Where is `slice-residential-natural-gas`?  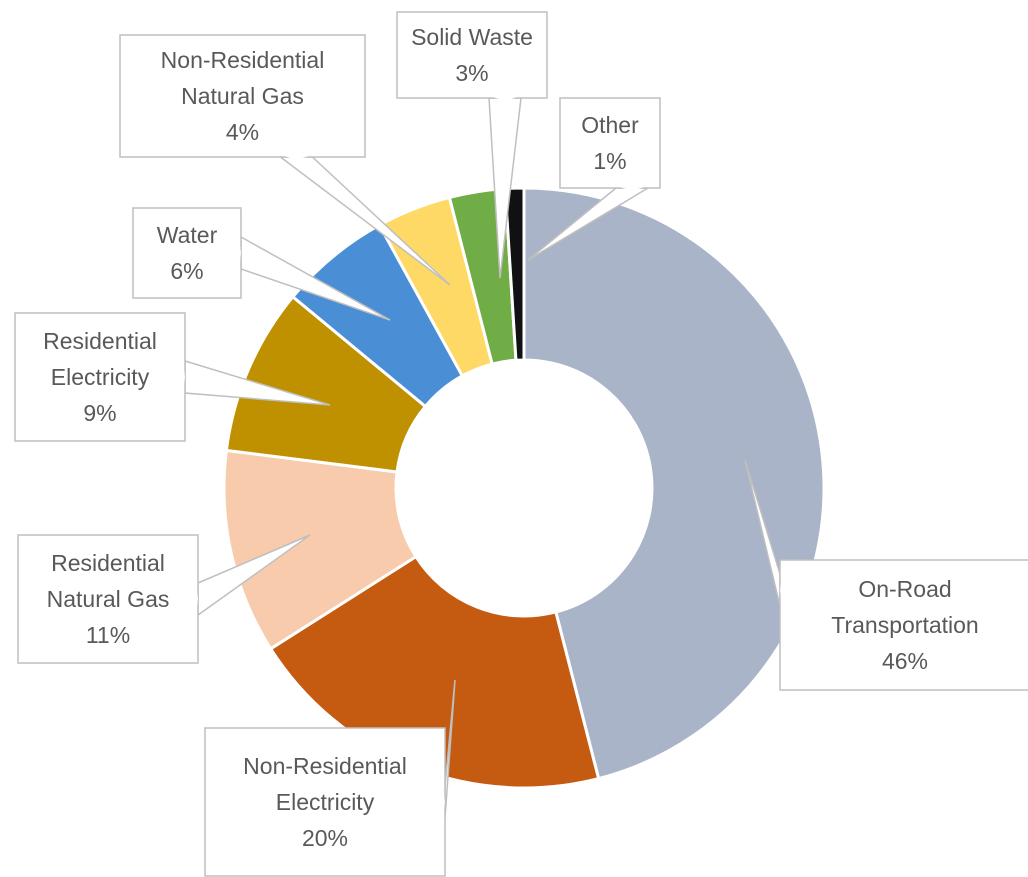
slice-residential-natural-gas is located at coordinates (320, 549).